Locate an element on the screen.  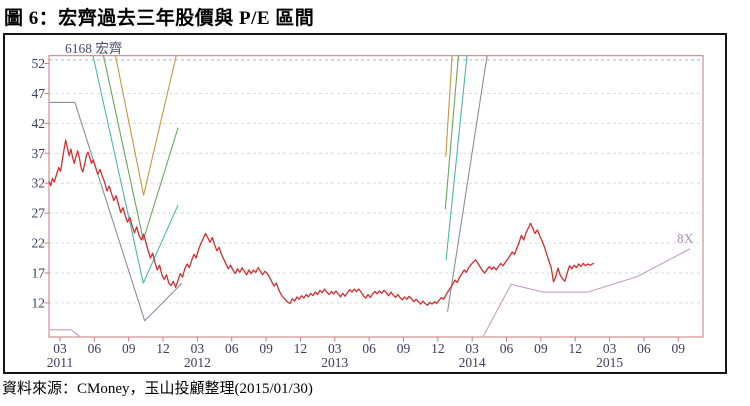
figure-title: 圖 6：宏齊過去三年股價與 P/E 區間 is located at coordinates (159, 18).